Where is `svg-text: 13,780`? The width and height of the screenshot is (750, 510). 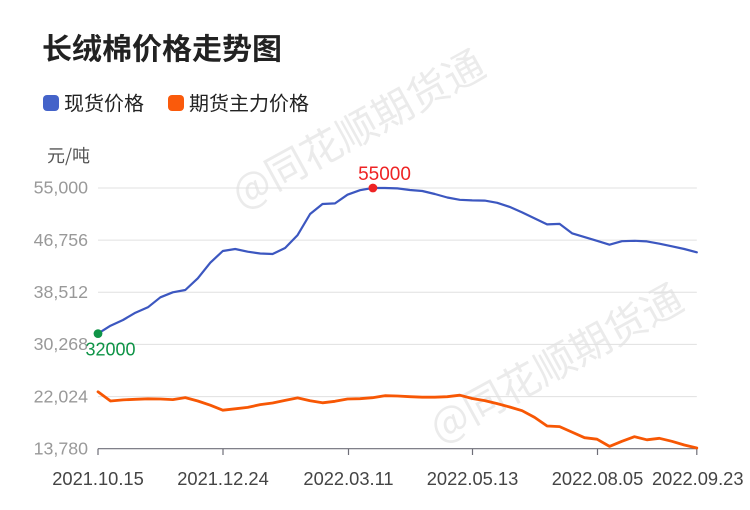 svg-text: 13,780 is located at coordinates (61, 448).